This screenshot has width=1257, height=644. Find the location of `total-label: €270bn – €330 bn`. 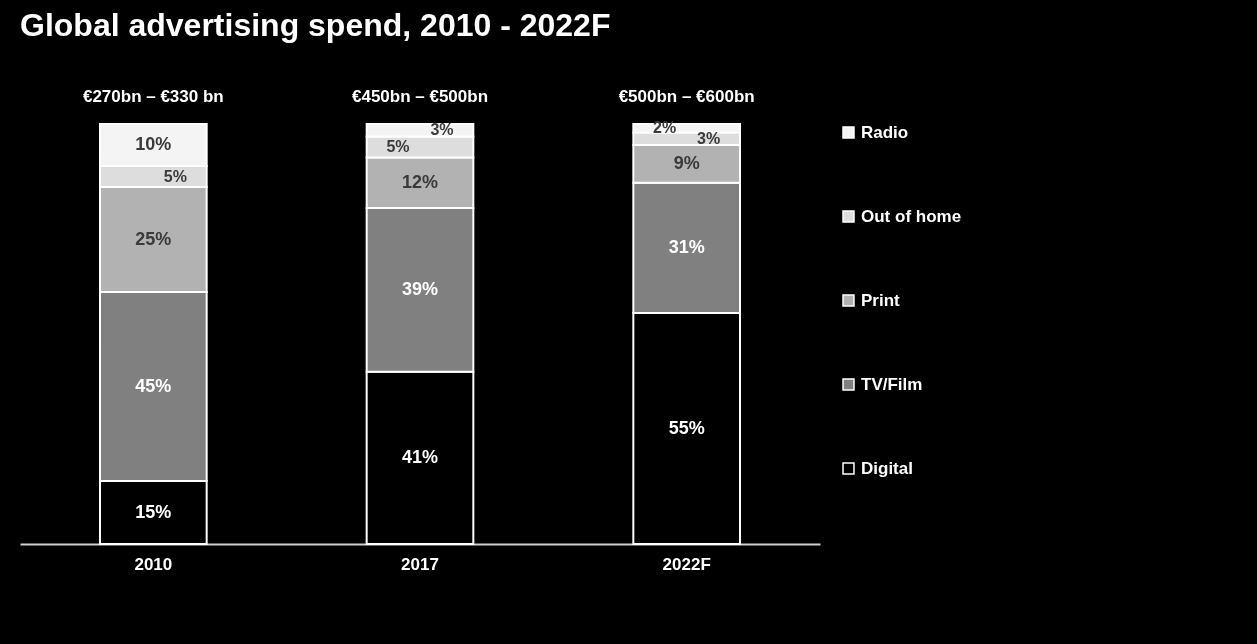

total-label: €270bn – €330 bn is located at coordinates (153, 96).